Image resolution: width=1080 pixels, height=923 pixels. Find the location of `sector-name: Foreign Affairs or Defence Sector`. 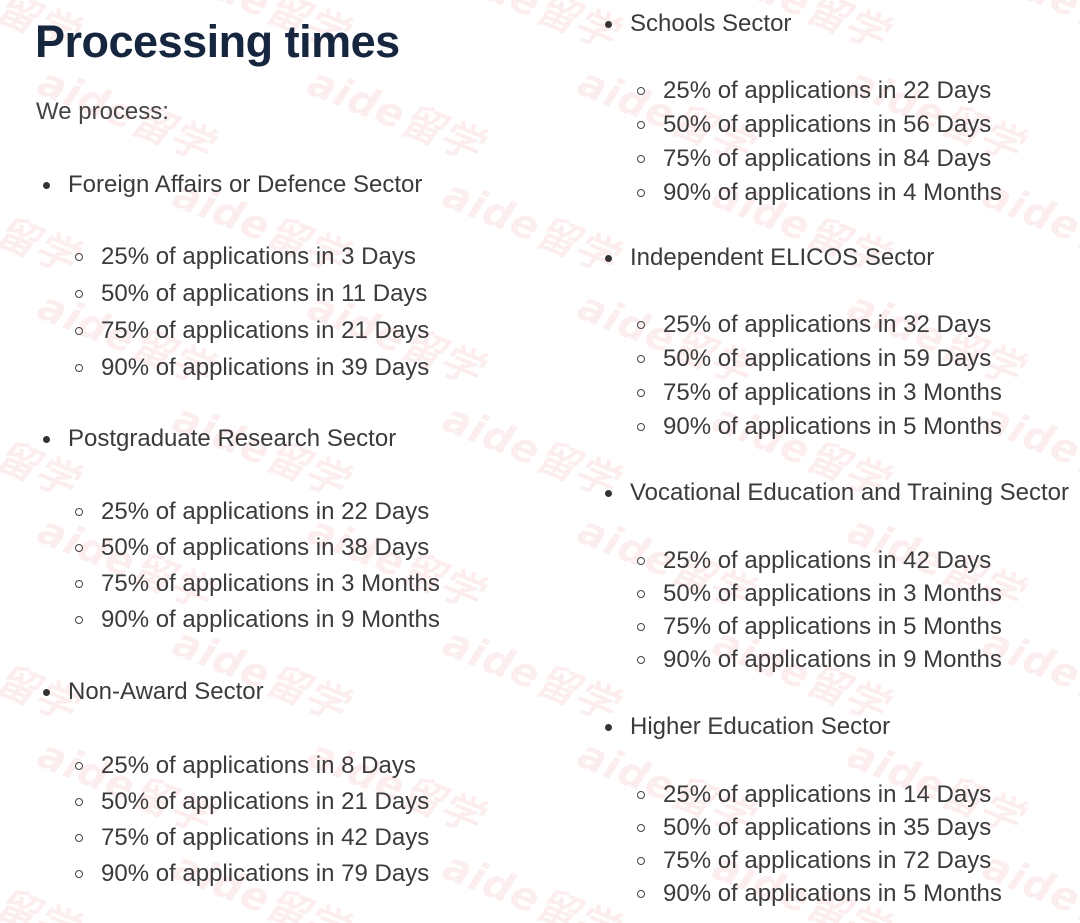

sector-name: Foreign Affairs or Defence Sector is located at coordinates (245, 184).